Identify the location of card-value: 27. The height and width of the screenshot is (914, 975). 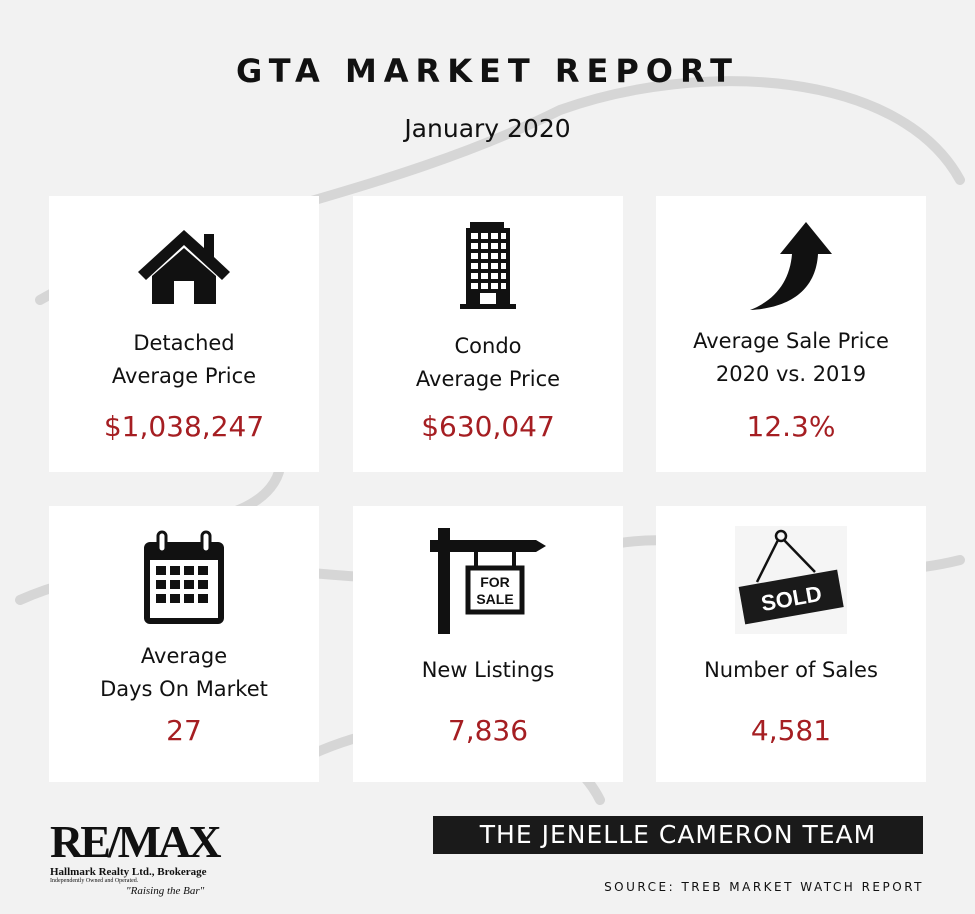
(184, 730).